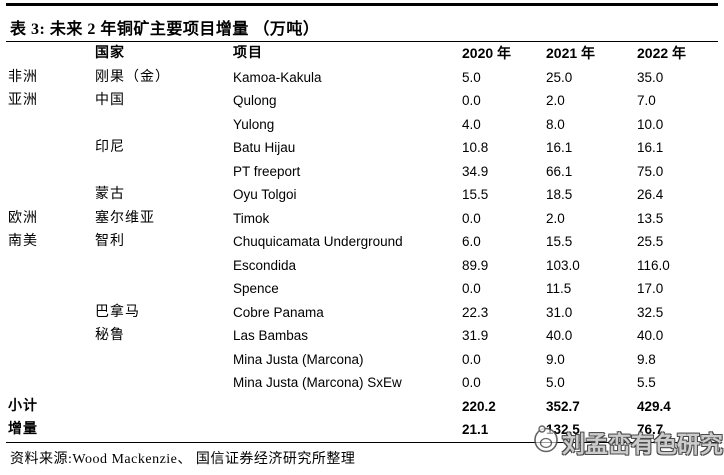 The image size is (724, 475). What do you see at coordinates (277, 77) in the screenshot?
I see `project-cell: Kamoa-Kakula` at bounding box center [277, 77].